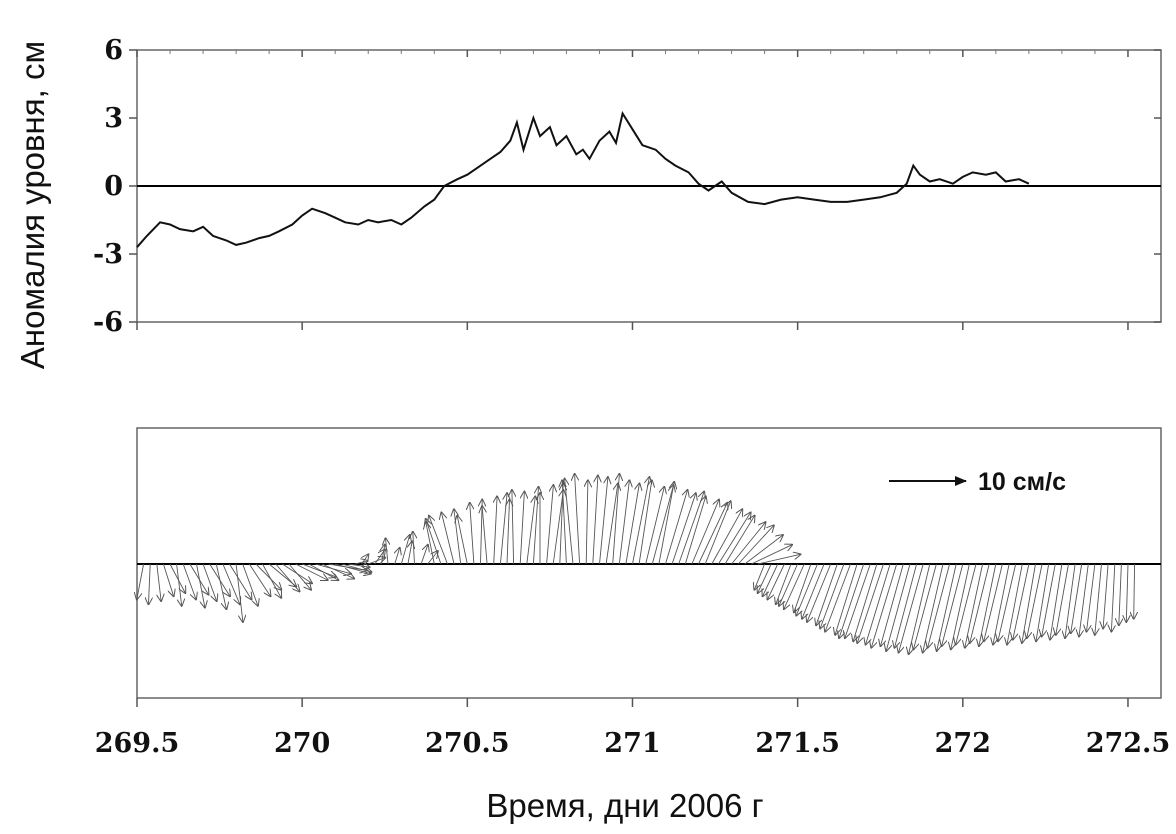 This screenshot has width=1176, height=834. Describe the element at coordinates (32, 205) in the screenshot. I see `y-axis-label: Аномалия уровня, см` at that location.